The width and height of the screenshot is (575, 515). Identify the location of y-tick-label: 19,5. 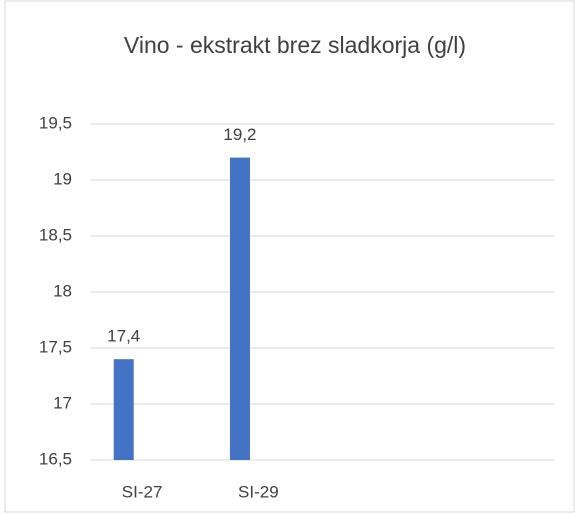
(55, 122).